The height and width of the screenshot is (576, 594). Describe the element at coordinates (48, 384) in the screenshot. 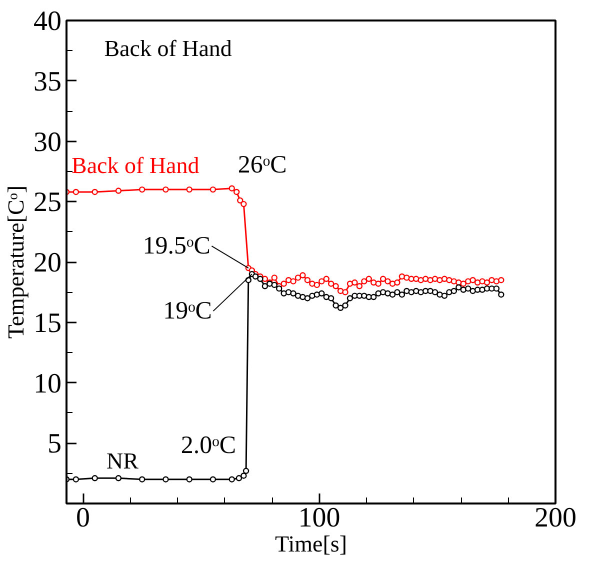

I see `y-tick-label: 10` at that location.